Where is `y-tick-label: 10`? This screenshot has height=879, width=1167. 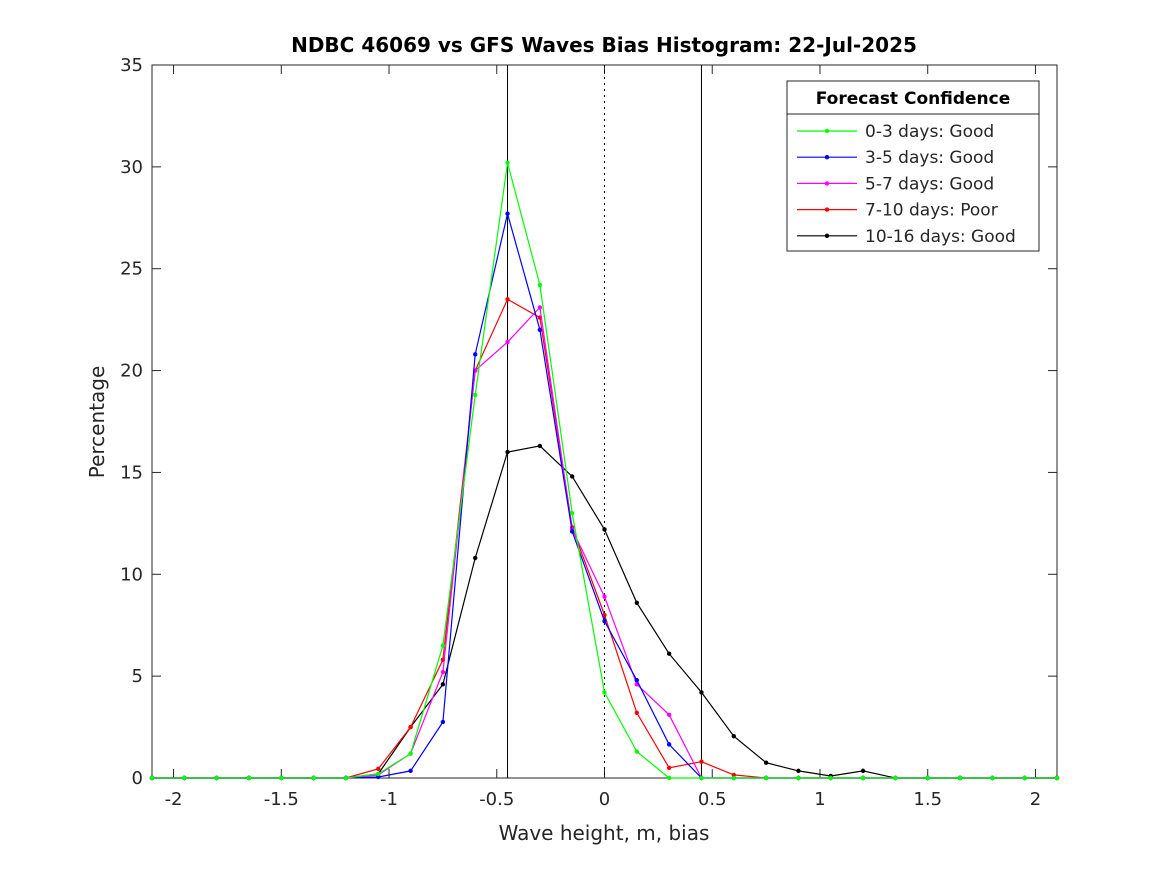
y-tick-label: 10 is located at coordinates (131, 574).